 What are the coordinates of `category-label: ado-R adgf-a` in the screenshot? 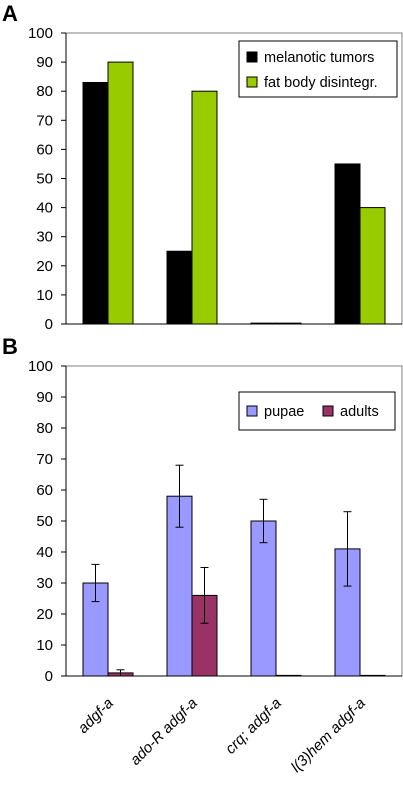 It's located at (164, 732).